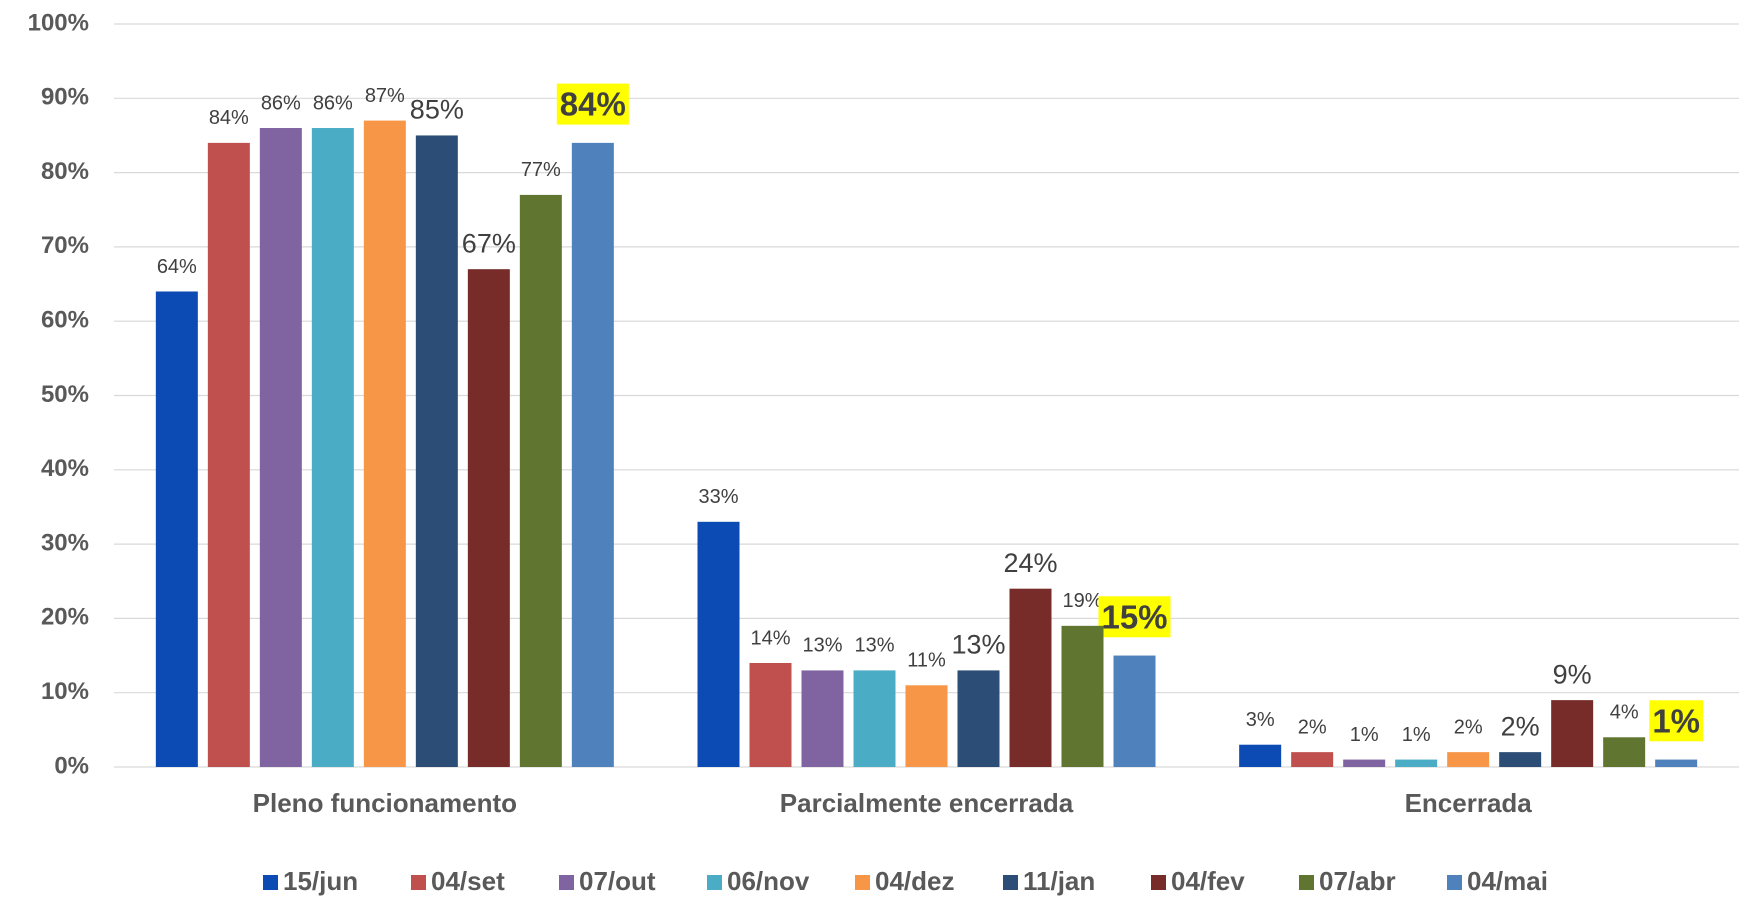 This screenshot has height=898, width=1739. Describe the element at coordinates (1260, 720) in the screenshot. I see `data-label: 3%` at that location.